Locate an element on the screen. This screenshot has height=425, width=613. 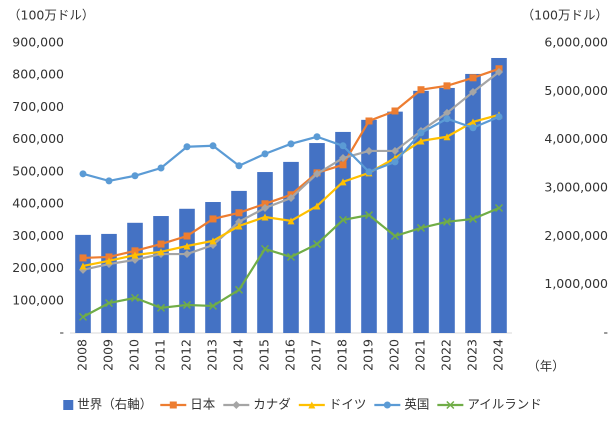
x-tick-label: 2024 is located at coordinates (498, 355).